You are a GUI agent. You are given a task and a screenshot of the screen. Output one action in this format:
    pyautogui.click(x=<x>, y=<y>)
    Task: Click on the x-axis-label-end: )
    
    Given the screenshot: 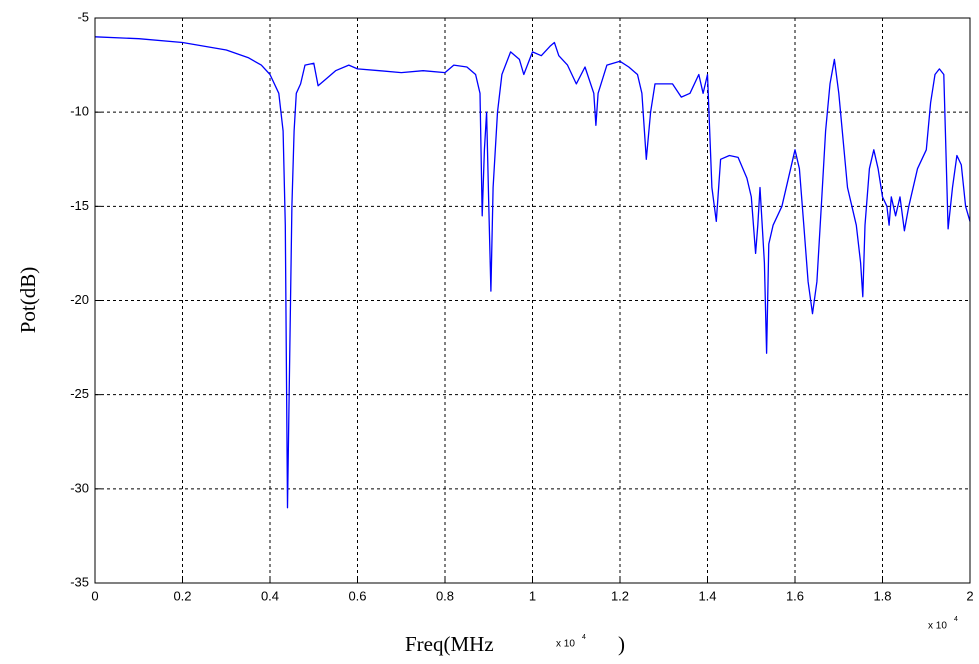 What is the action you would take?
    pyautogui.click(x=621, y=644)
    